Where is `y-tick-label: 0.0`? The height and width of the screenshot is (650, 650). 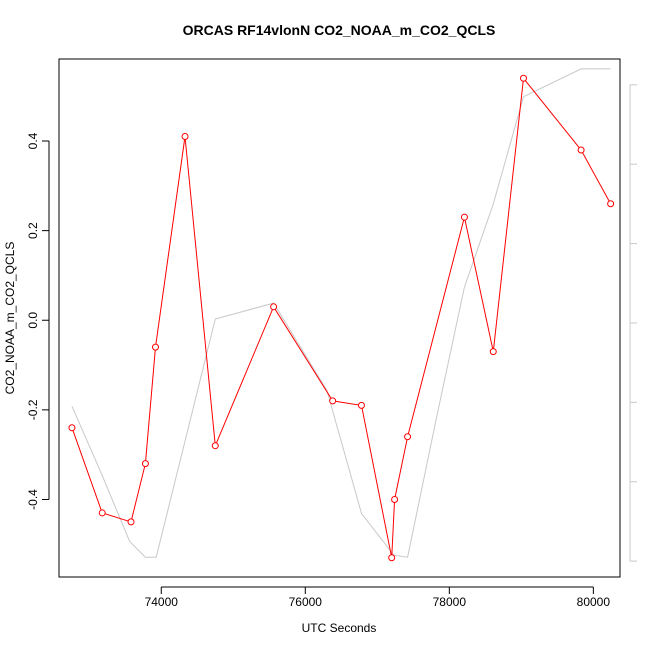 y-tick-label: 0.0 is located at coordinates (33, 320).